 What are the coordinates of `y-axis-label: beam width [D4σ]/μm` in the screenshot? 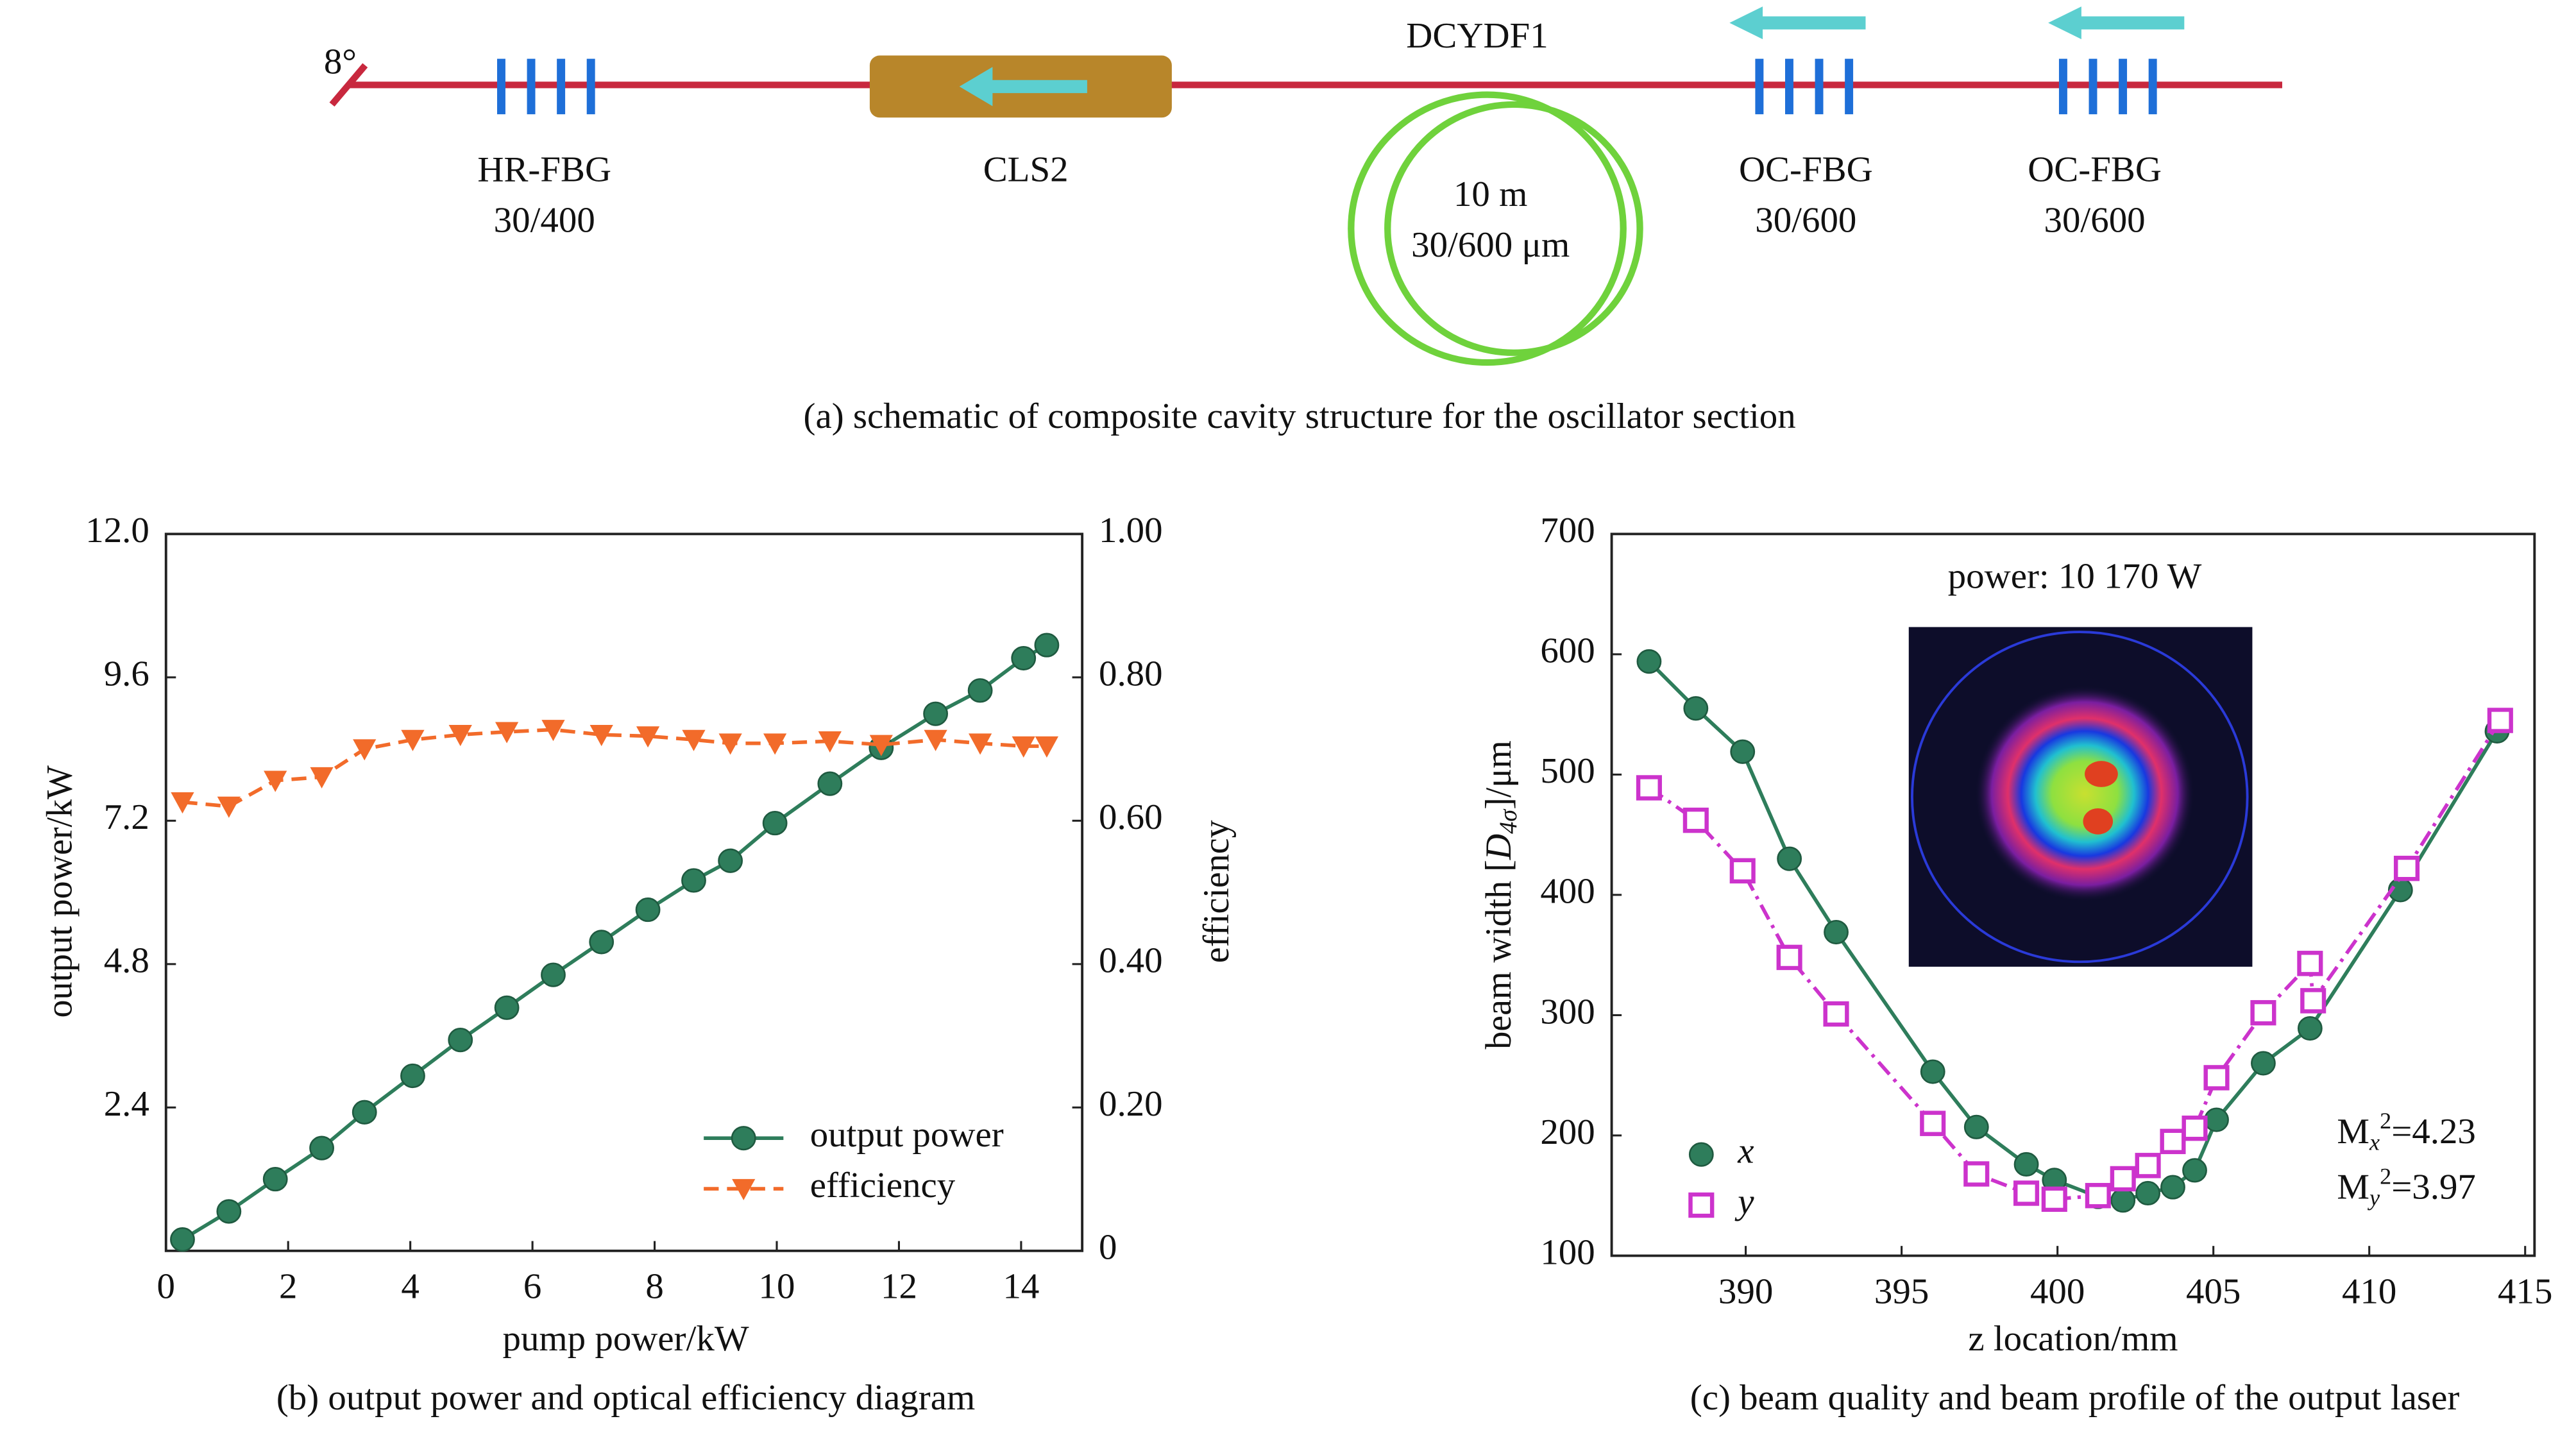 It's located at (1500, 895).